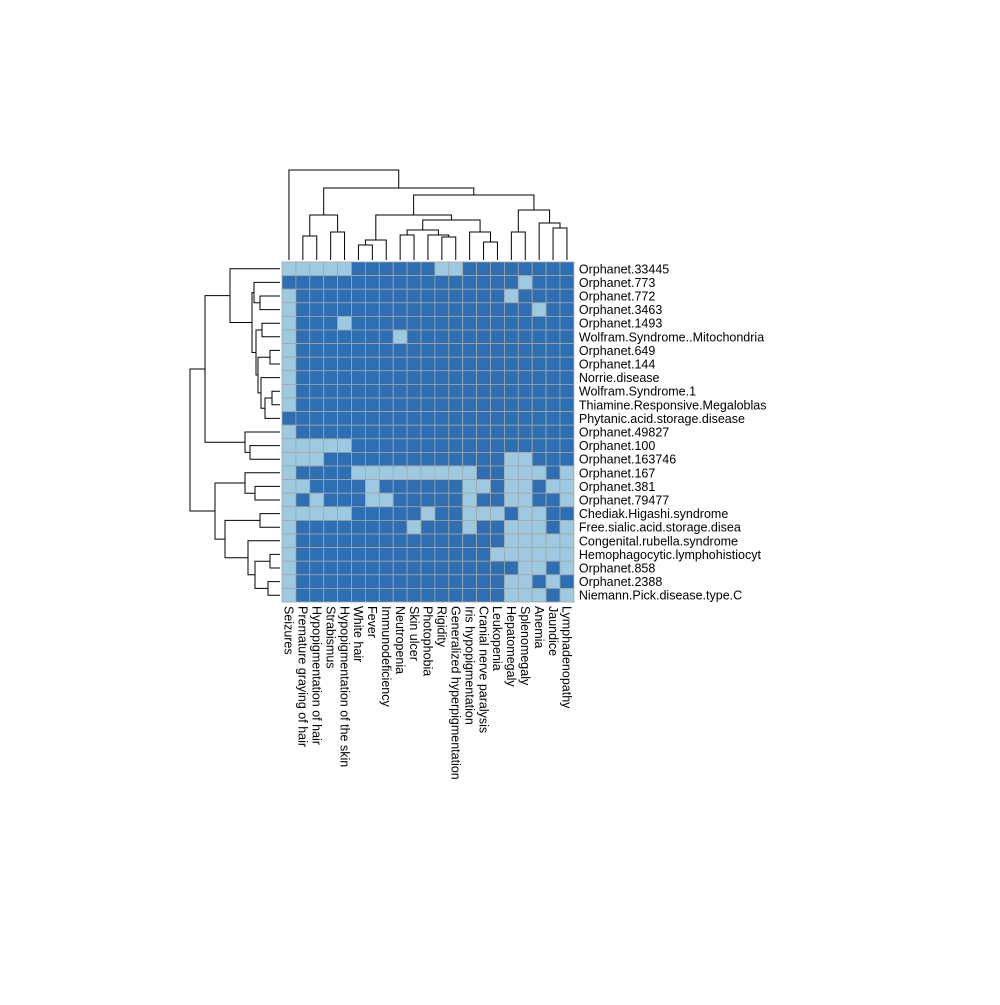 This screenshot has height=1005, width=1000. I want to click on row-label: Niemann.Pick.disease.type.C, so click(660, 596).